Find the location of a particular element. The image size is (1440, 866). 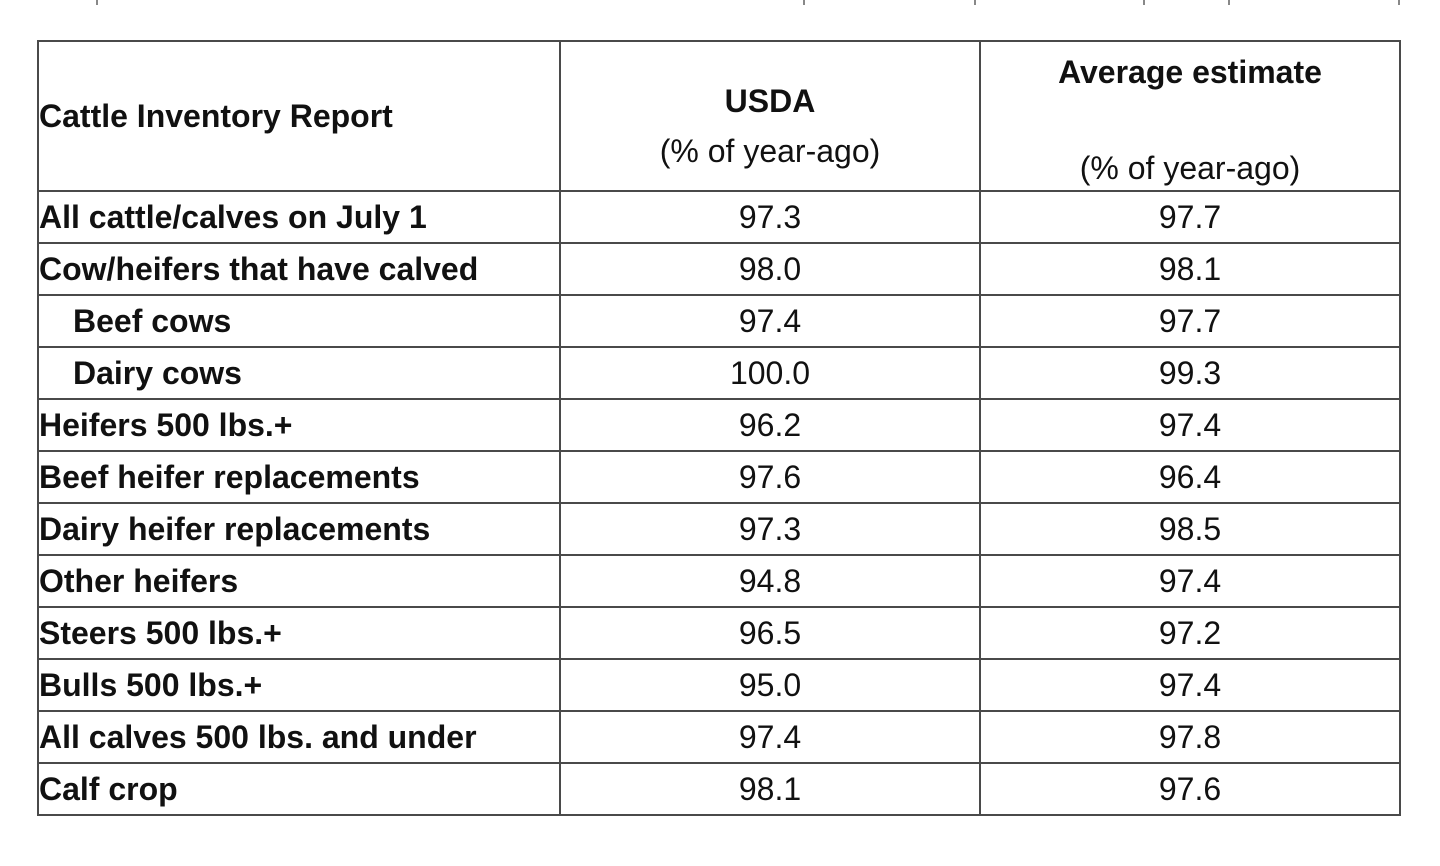

average-estimate-value: 96.4 is located at coordinates (1190, 477).